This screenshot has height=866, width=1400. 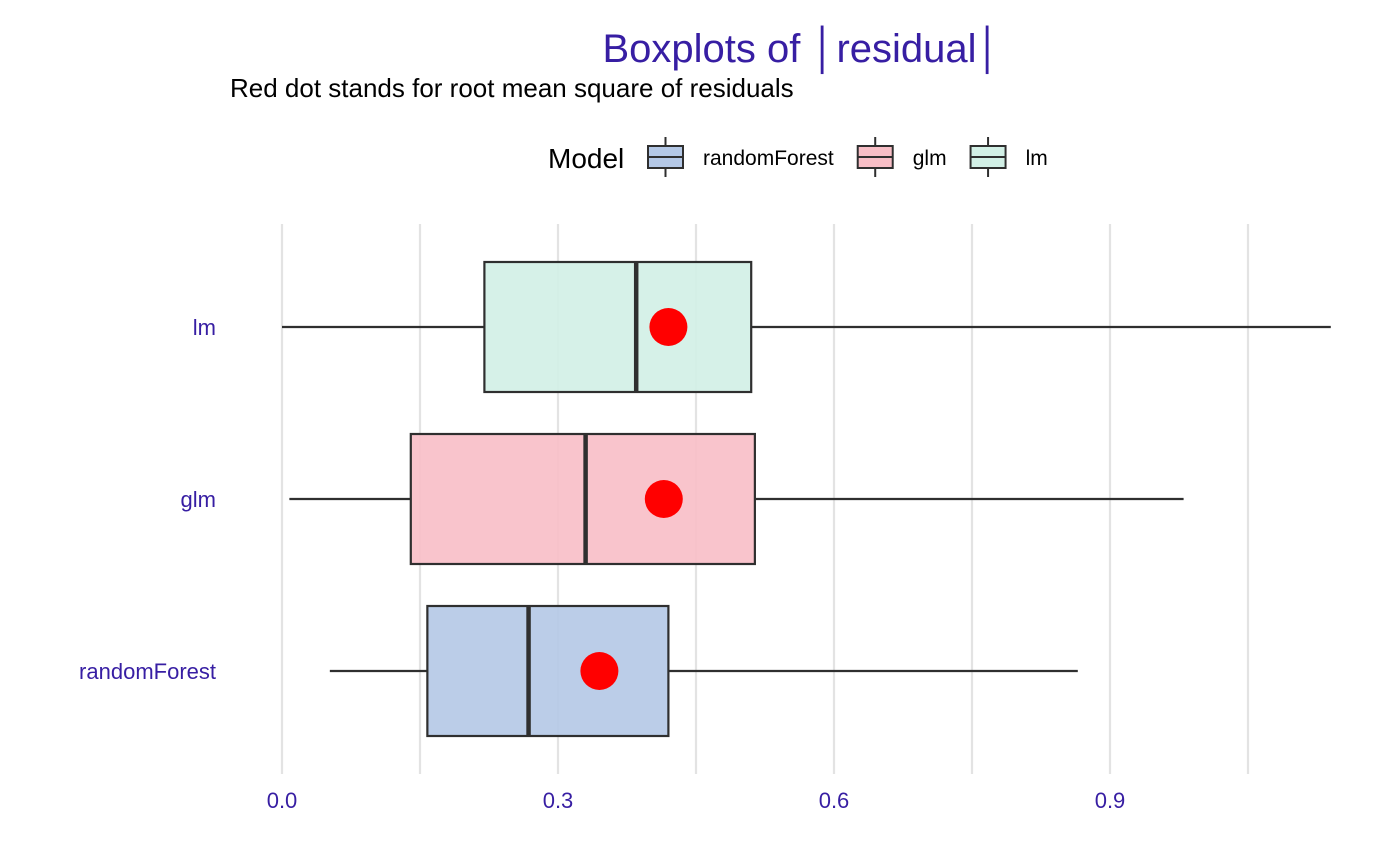 I want to click on y-tick-label: glm, so click(x=198, y=499).